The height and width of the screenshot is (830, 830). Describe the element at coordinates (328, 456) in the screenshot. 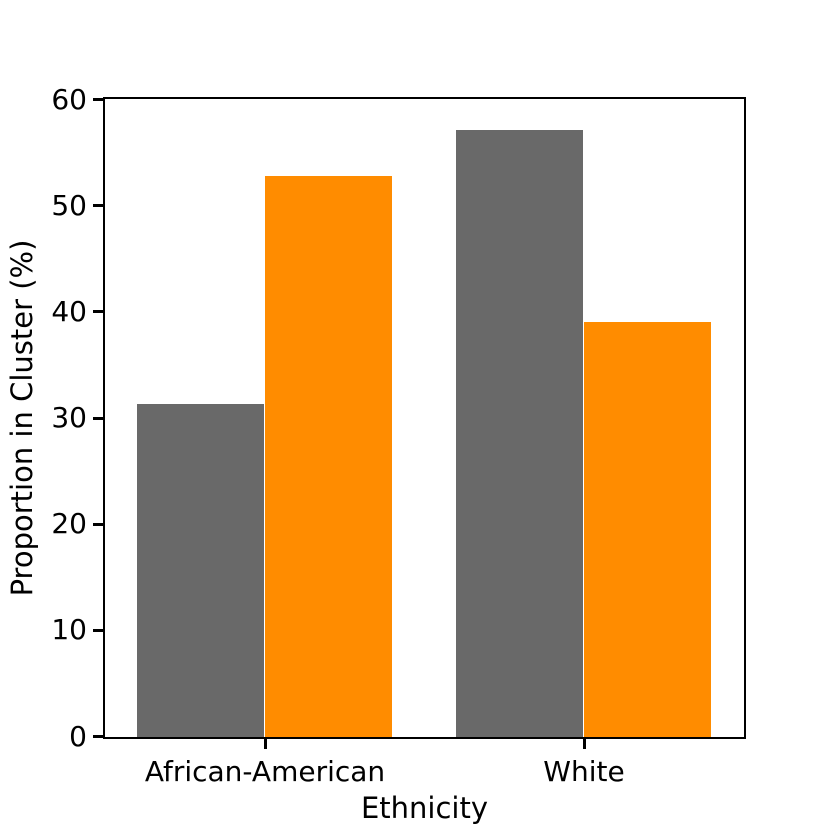

I see `bar-orange-cluster-african-american` at that location.